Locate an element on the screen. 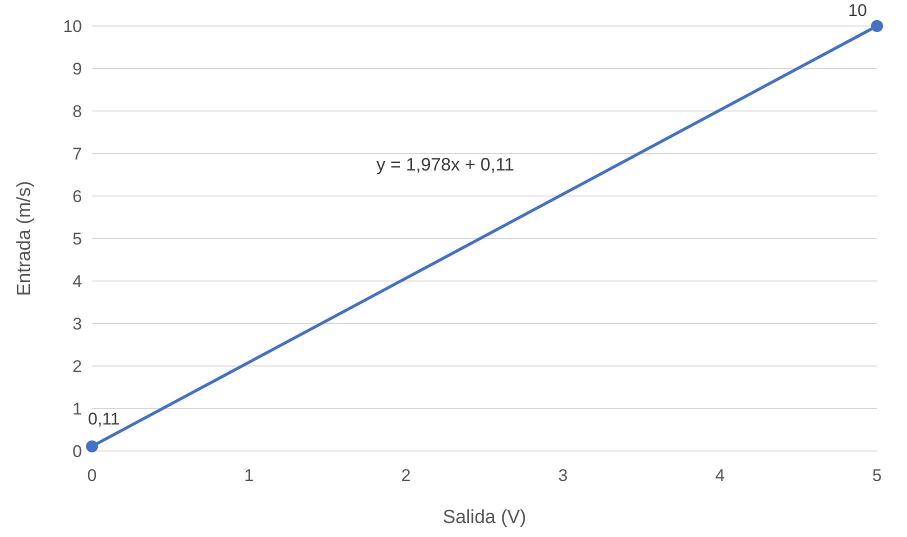 The width and height of the screenshot is (907, 537). data-label: 0,11 is located at coordinates (104, 418).